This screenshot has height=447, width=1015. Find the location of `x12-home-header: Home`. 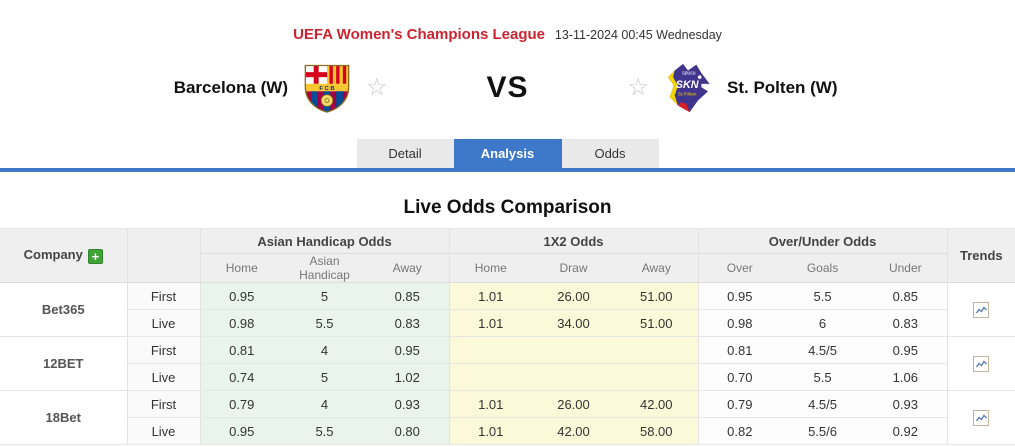

x12-home-header: Home is located at coordinates (490, 268).